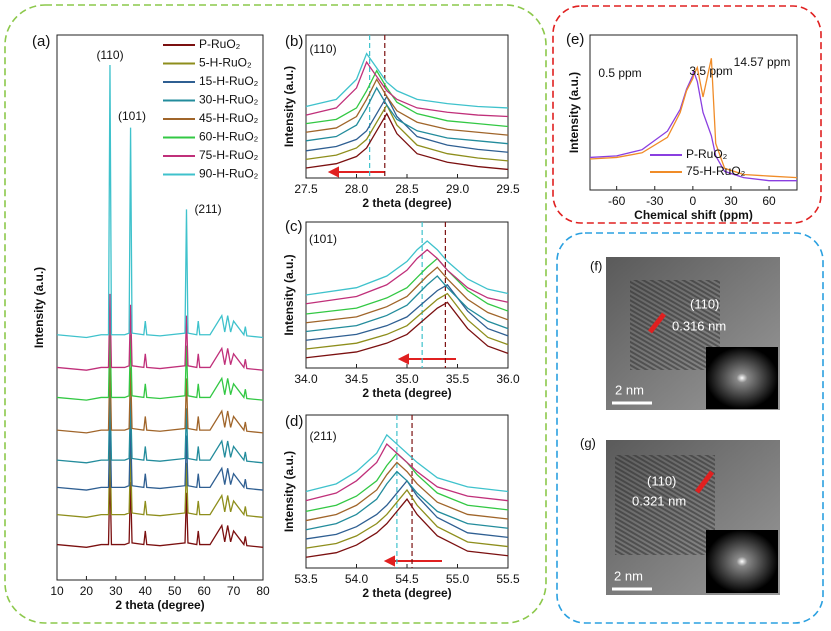  What do you see at coordinates (175, 591) in the screenshot?
I see `x-tick-label: 50` at bounding box center [175, 591].